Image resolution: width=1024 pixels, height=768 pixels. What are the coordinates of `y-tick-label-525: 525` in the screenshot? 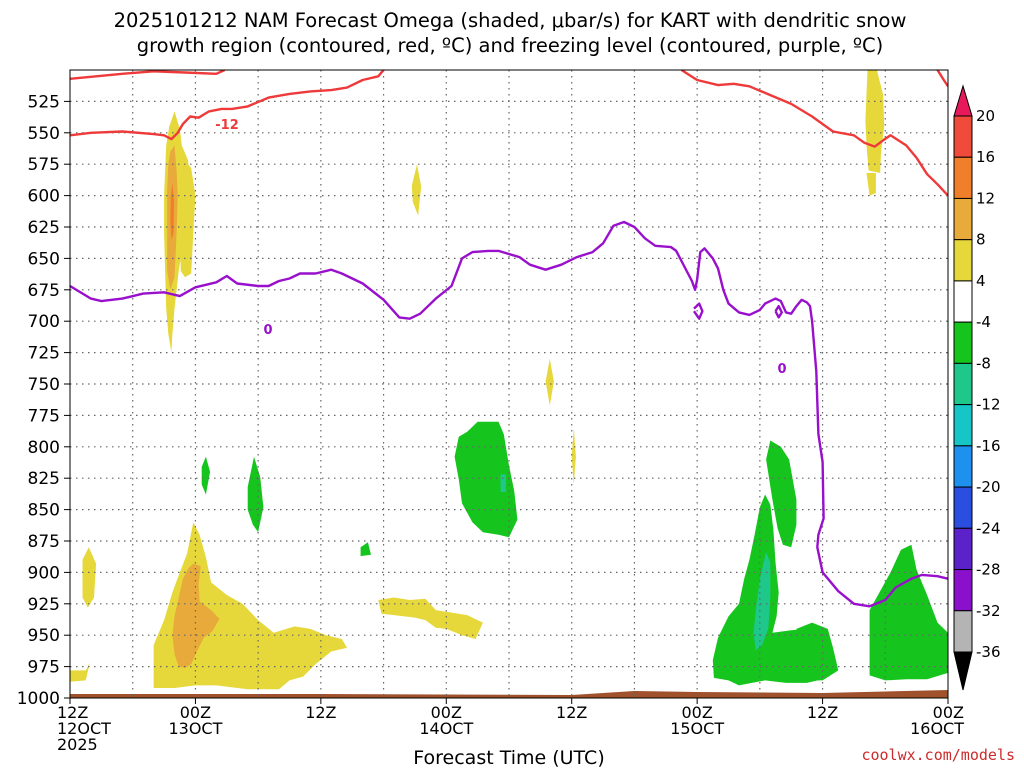 It's located at (44, 102).